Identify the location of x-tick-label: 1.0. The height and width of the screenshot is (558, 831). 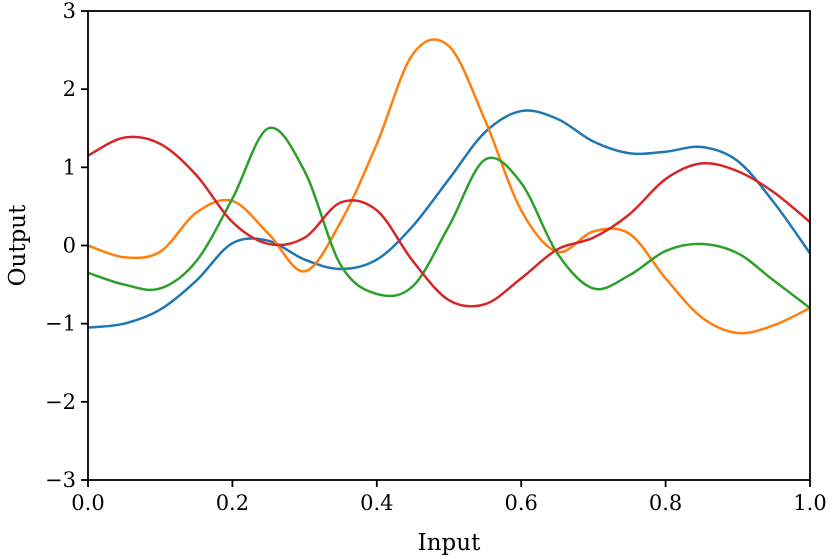
(809, 503).